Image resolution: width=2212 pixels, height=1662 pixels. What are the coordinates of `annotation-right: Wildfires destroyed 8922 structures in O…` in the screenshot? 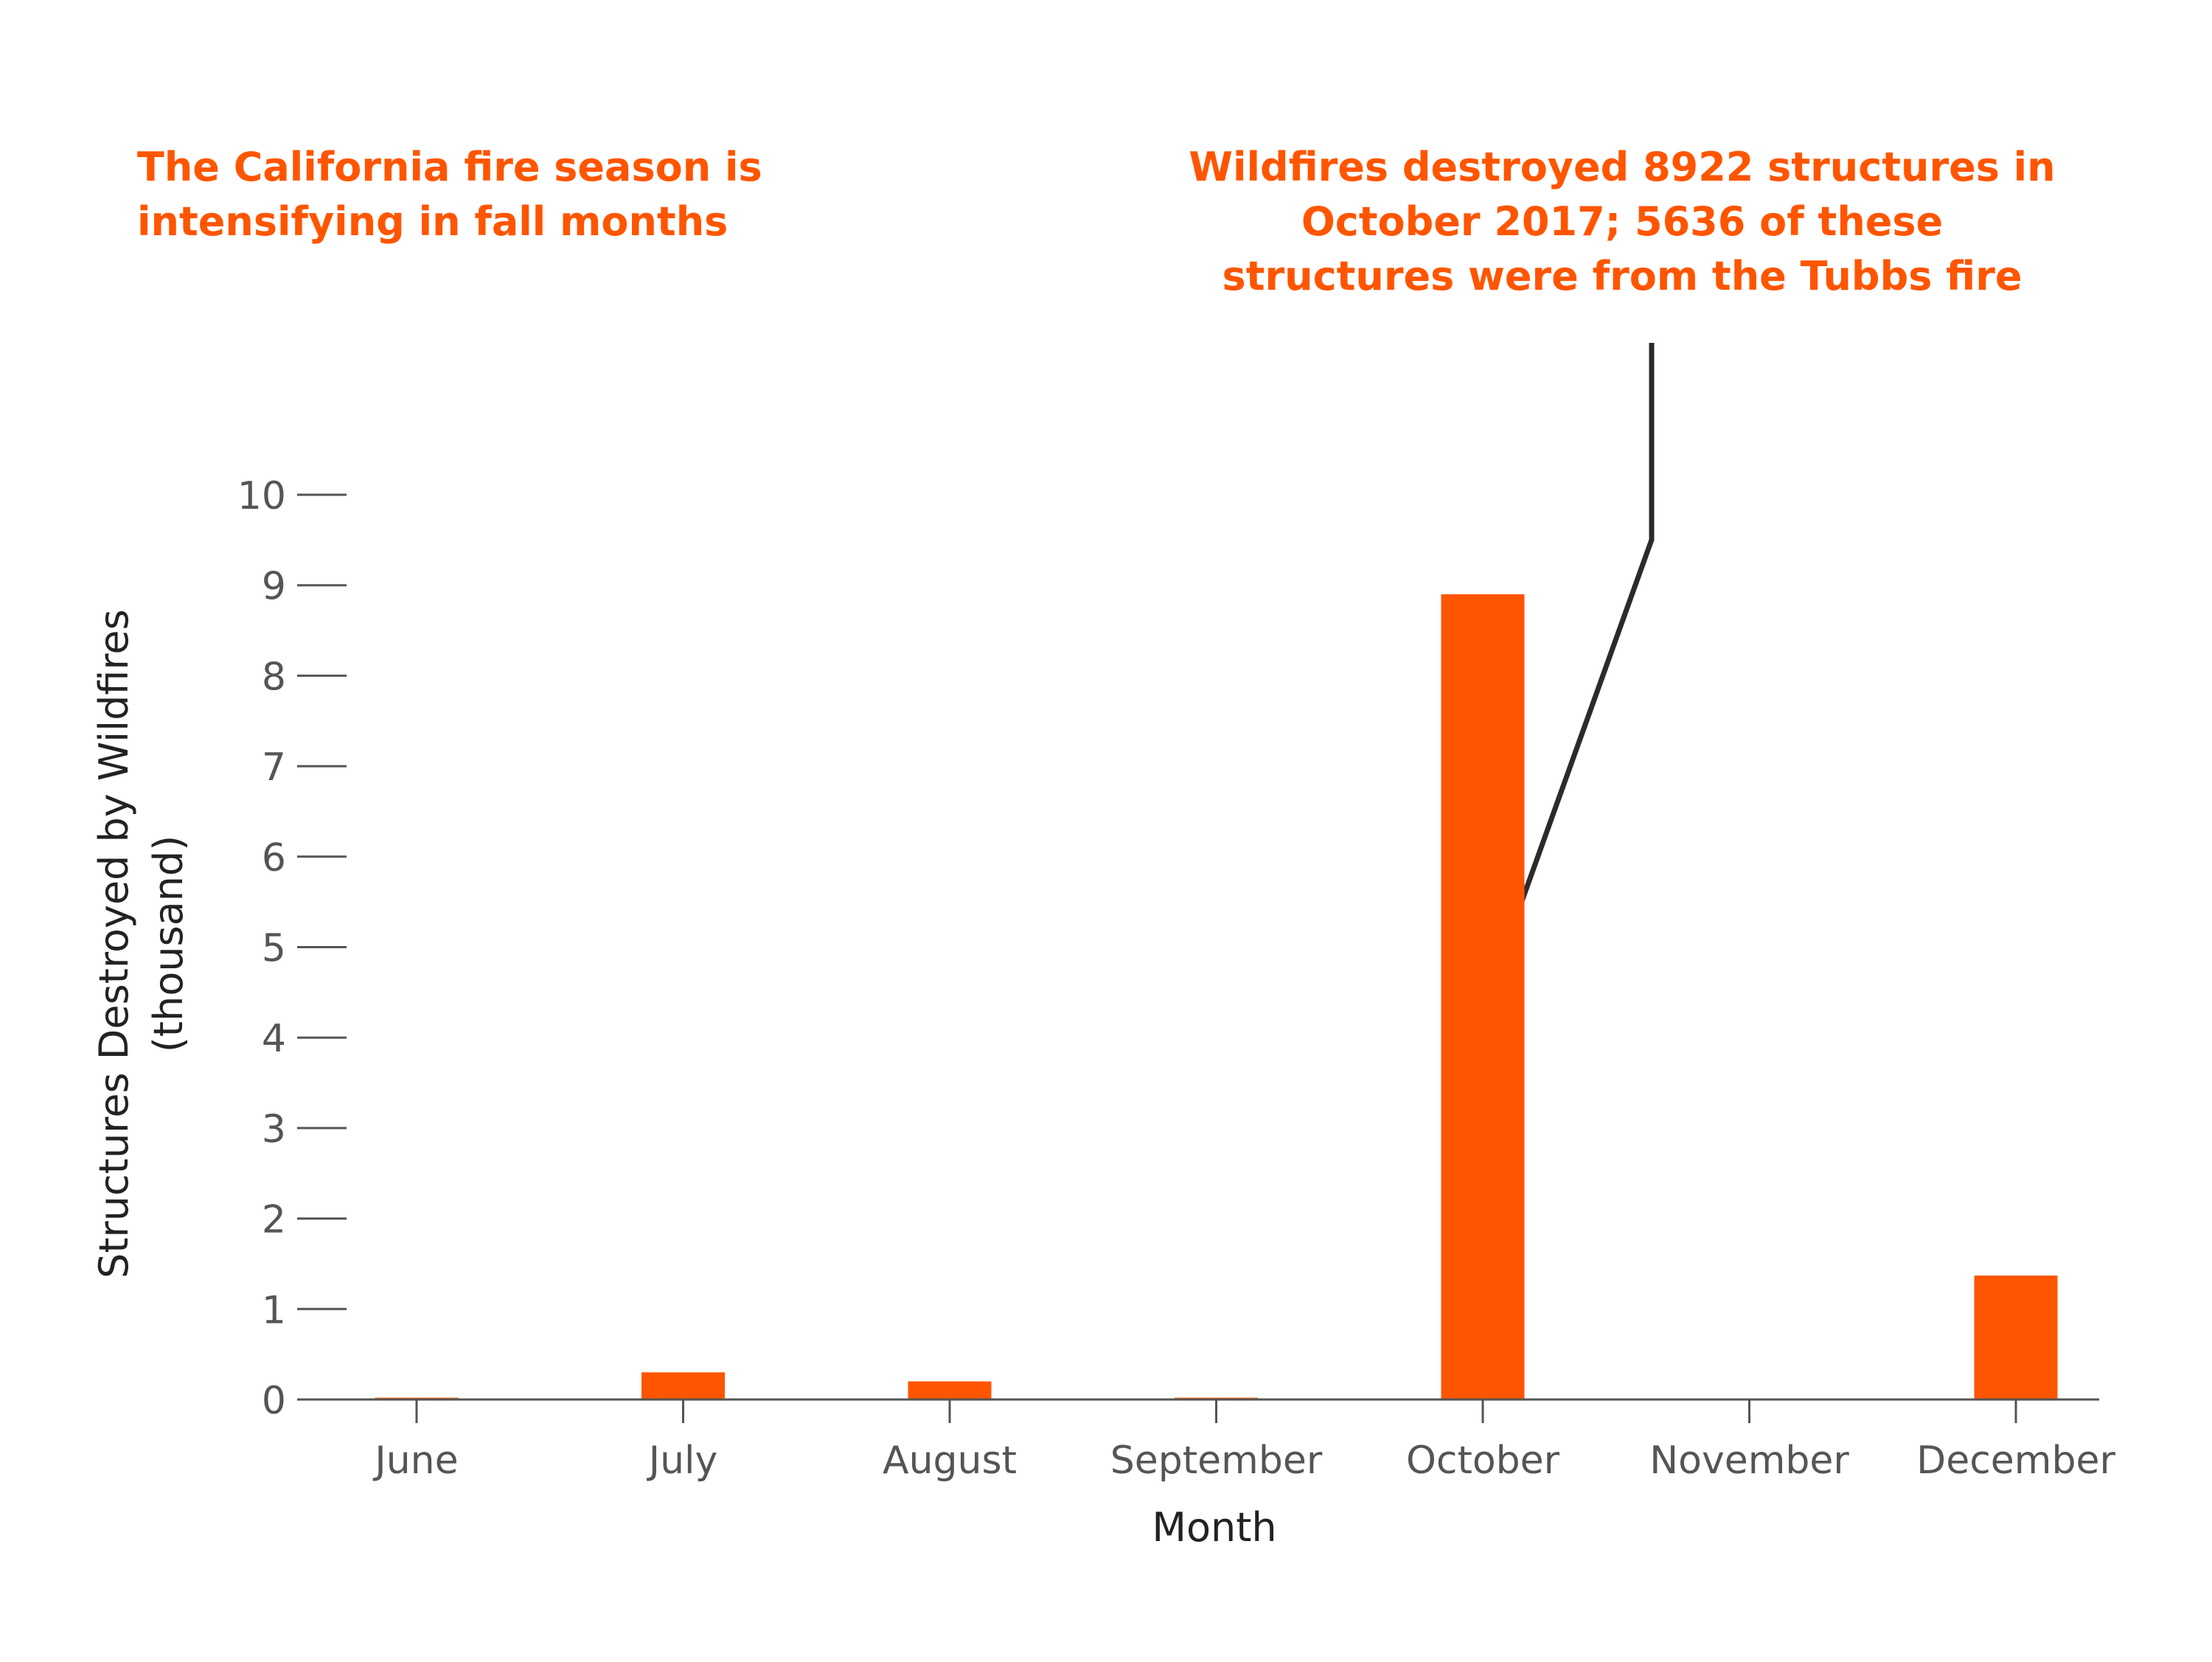 It's located at (1622, 221).